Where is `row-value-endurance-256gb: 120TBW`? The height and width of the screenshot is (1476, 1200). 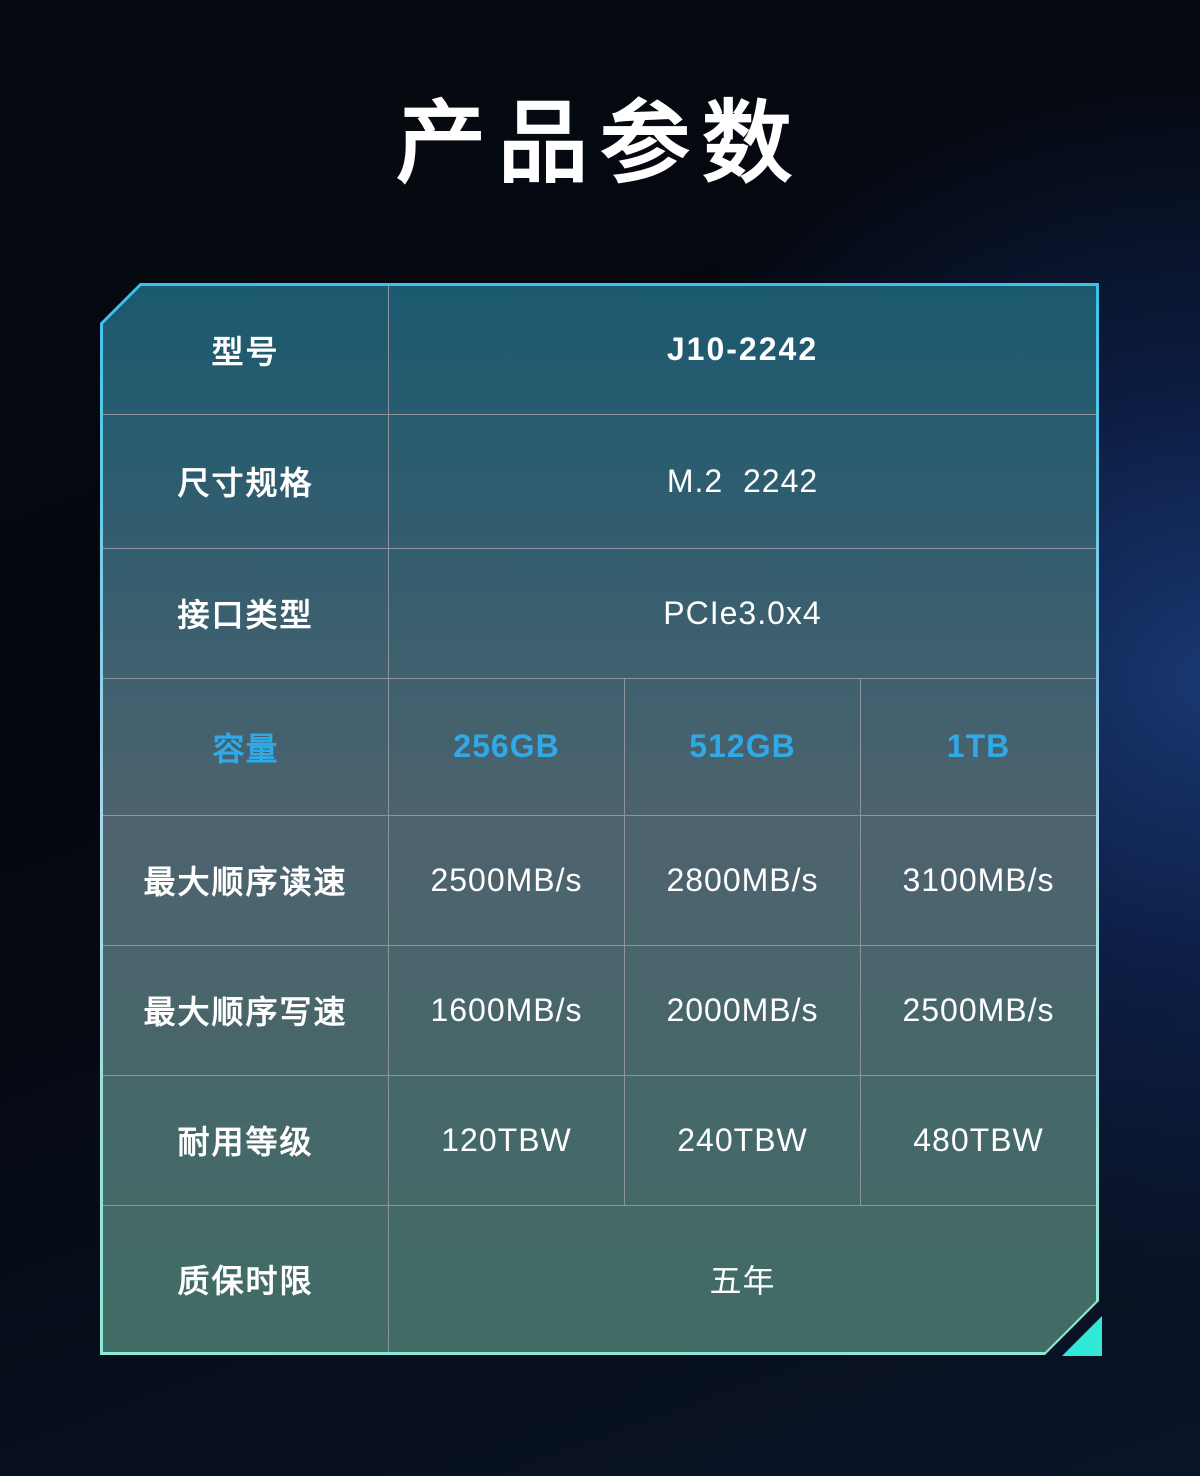
row-value-endurance-256gb: 120TBW is located at coordinates (506, 1140).